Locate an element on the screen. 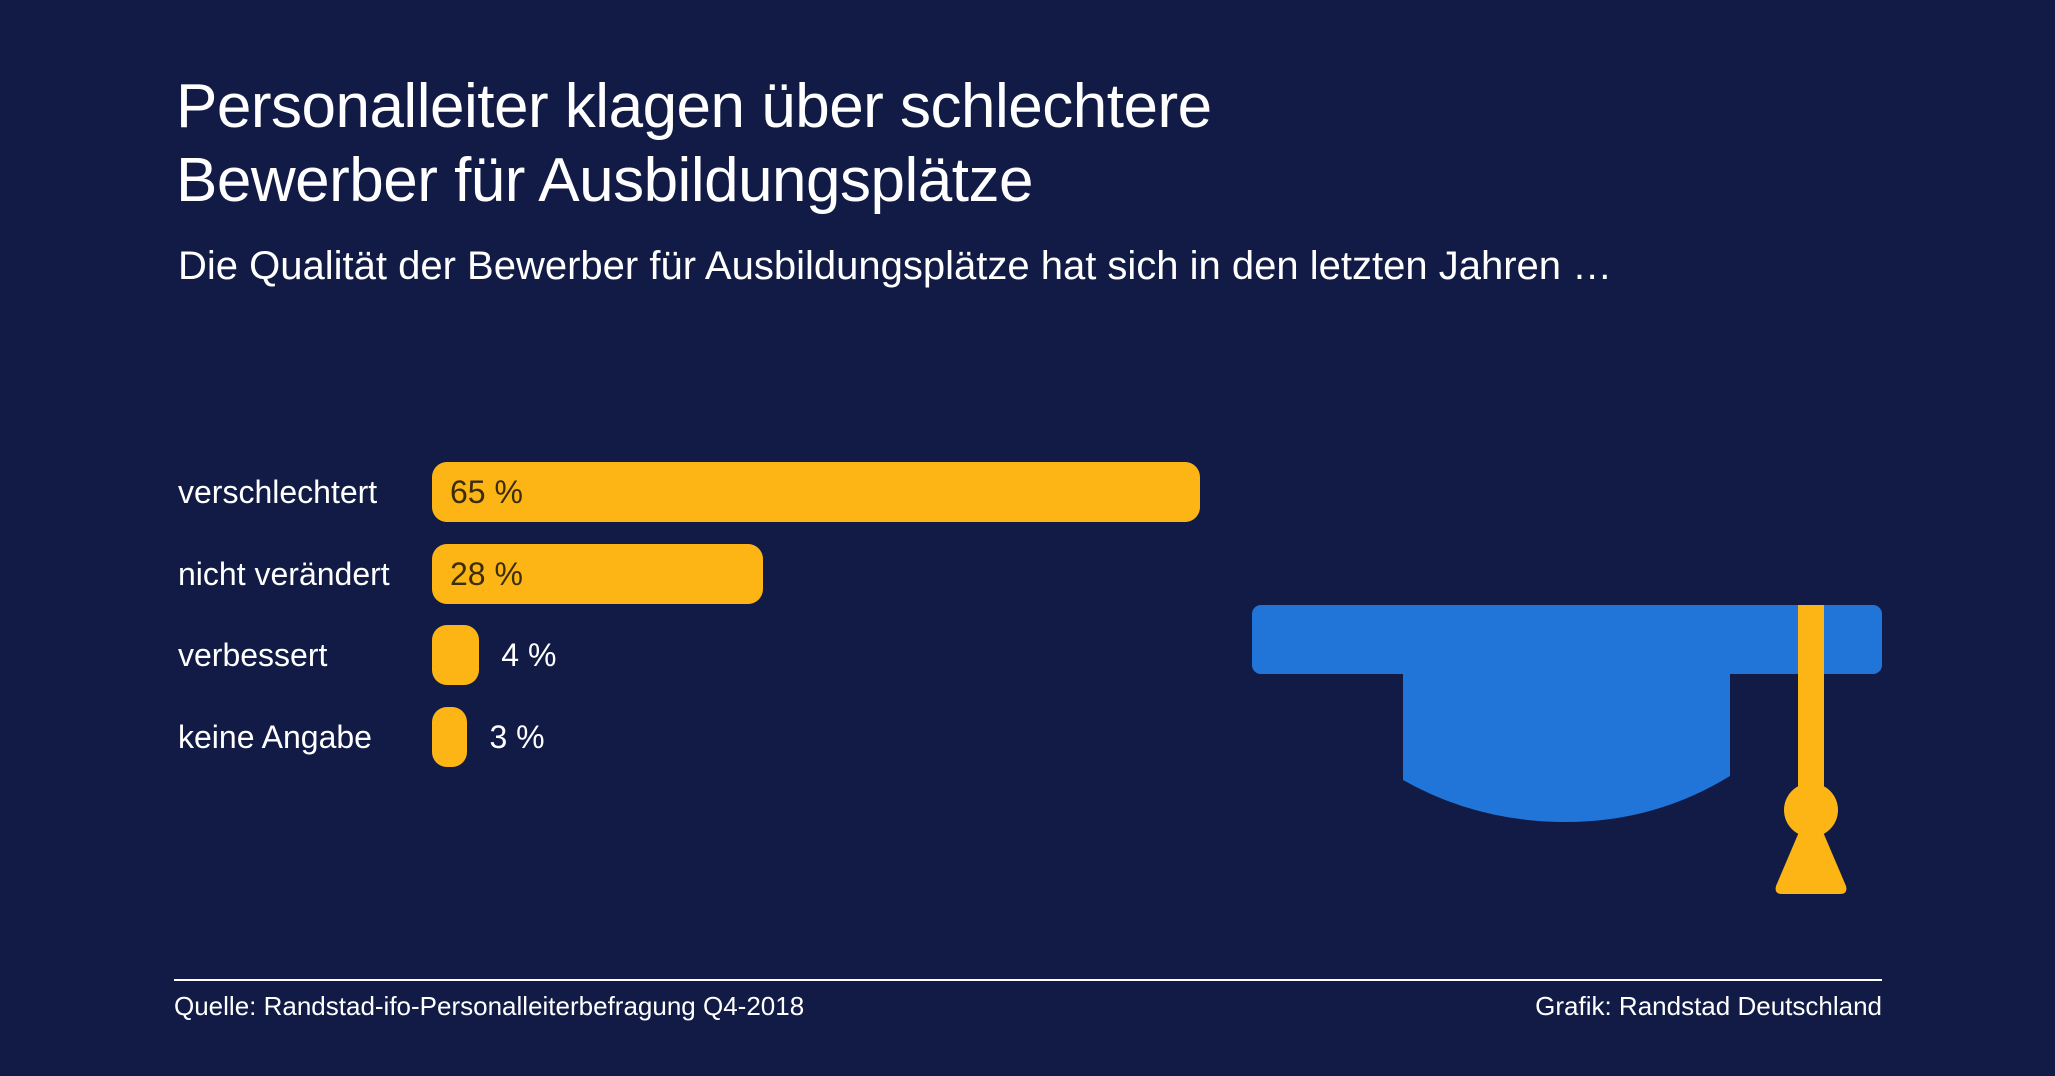  credit-note: Grafik: Randstad Deutschland is located at coordinates (1708, 1006).